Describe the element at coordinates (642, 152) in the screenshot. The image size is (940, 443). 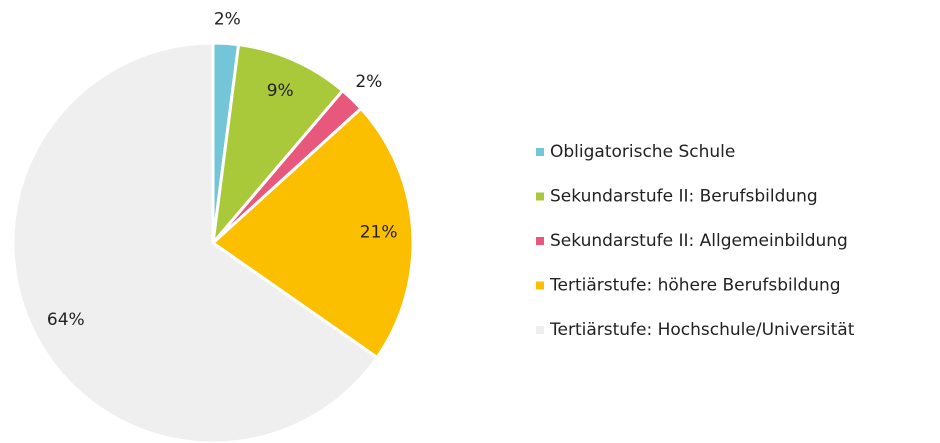
I see `legend-label: Obligatorische Schule` at that location.